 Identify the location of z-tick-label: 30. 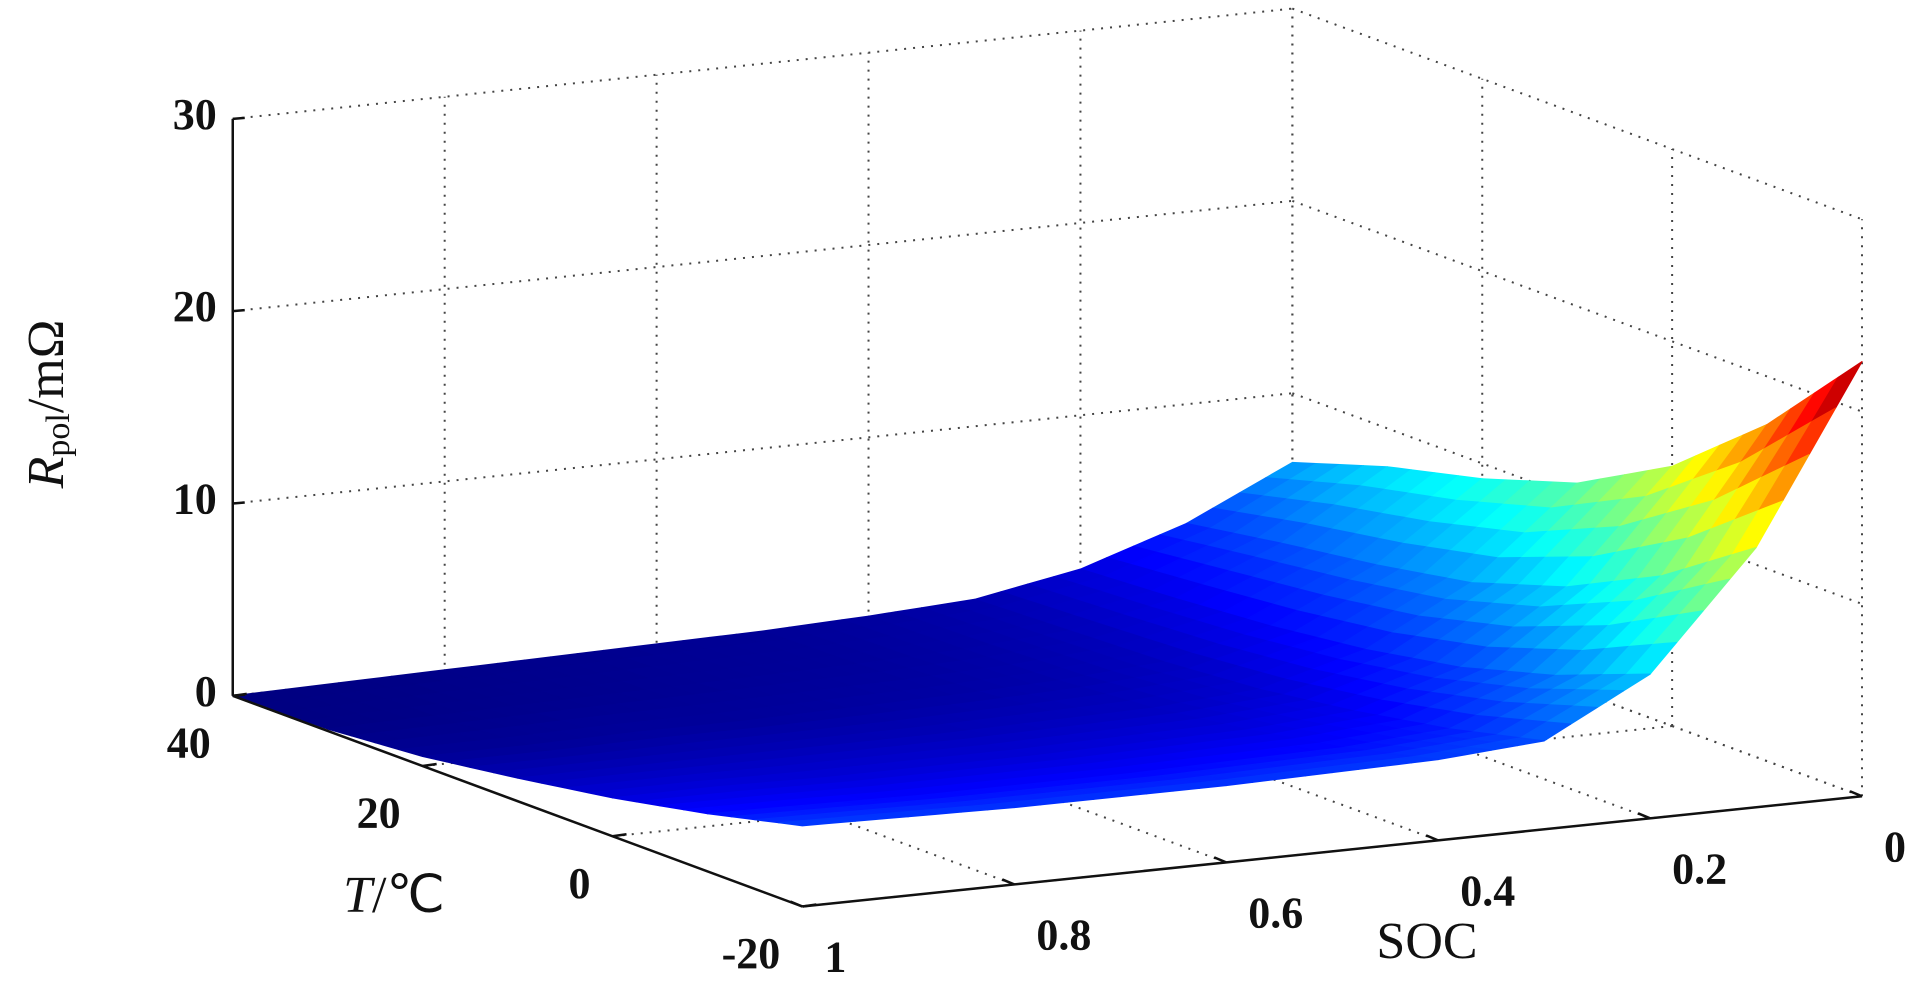
(195, 114).